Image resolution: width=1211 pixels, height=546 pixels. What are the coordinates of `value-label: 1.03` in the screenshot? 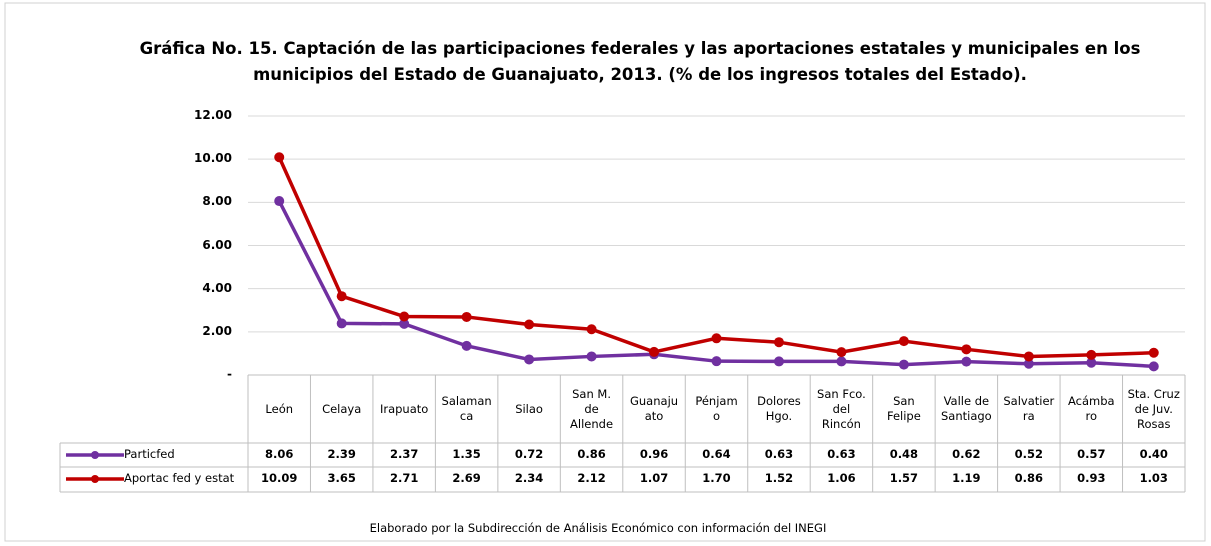 It's located at (1153, 478).